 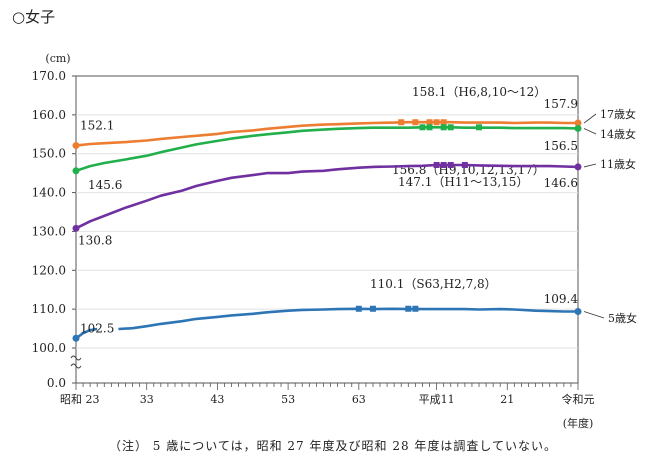 What do you see at coordinates (578, 423) in the screenshot?
I see `x-axis-unit: (年度)` at bounding box center [578, 423].